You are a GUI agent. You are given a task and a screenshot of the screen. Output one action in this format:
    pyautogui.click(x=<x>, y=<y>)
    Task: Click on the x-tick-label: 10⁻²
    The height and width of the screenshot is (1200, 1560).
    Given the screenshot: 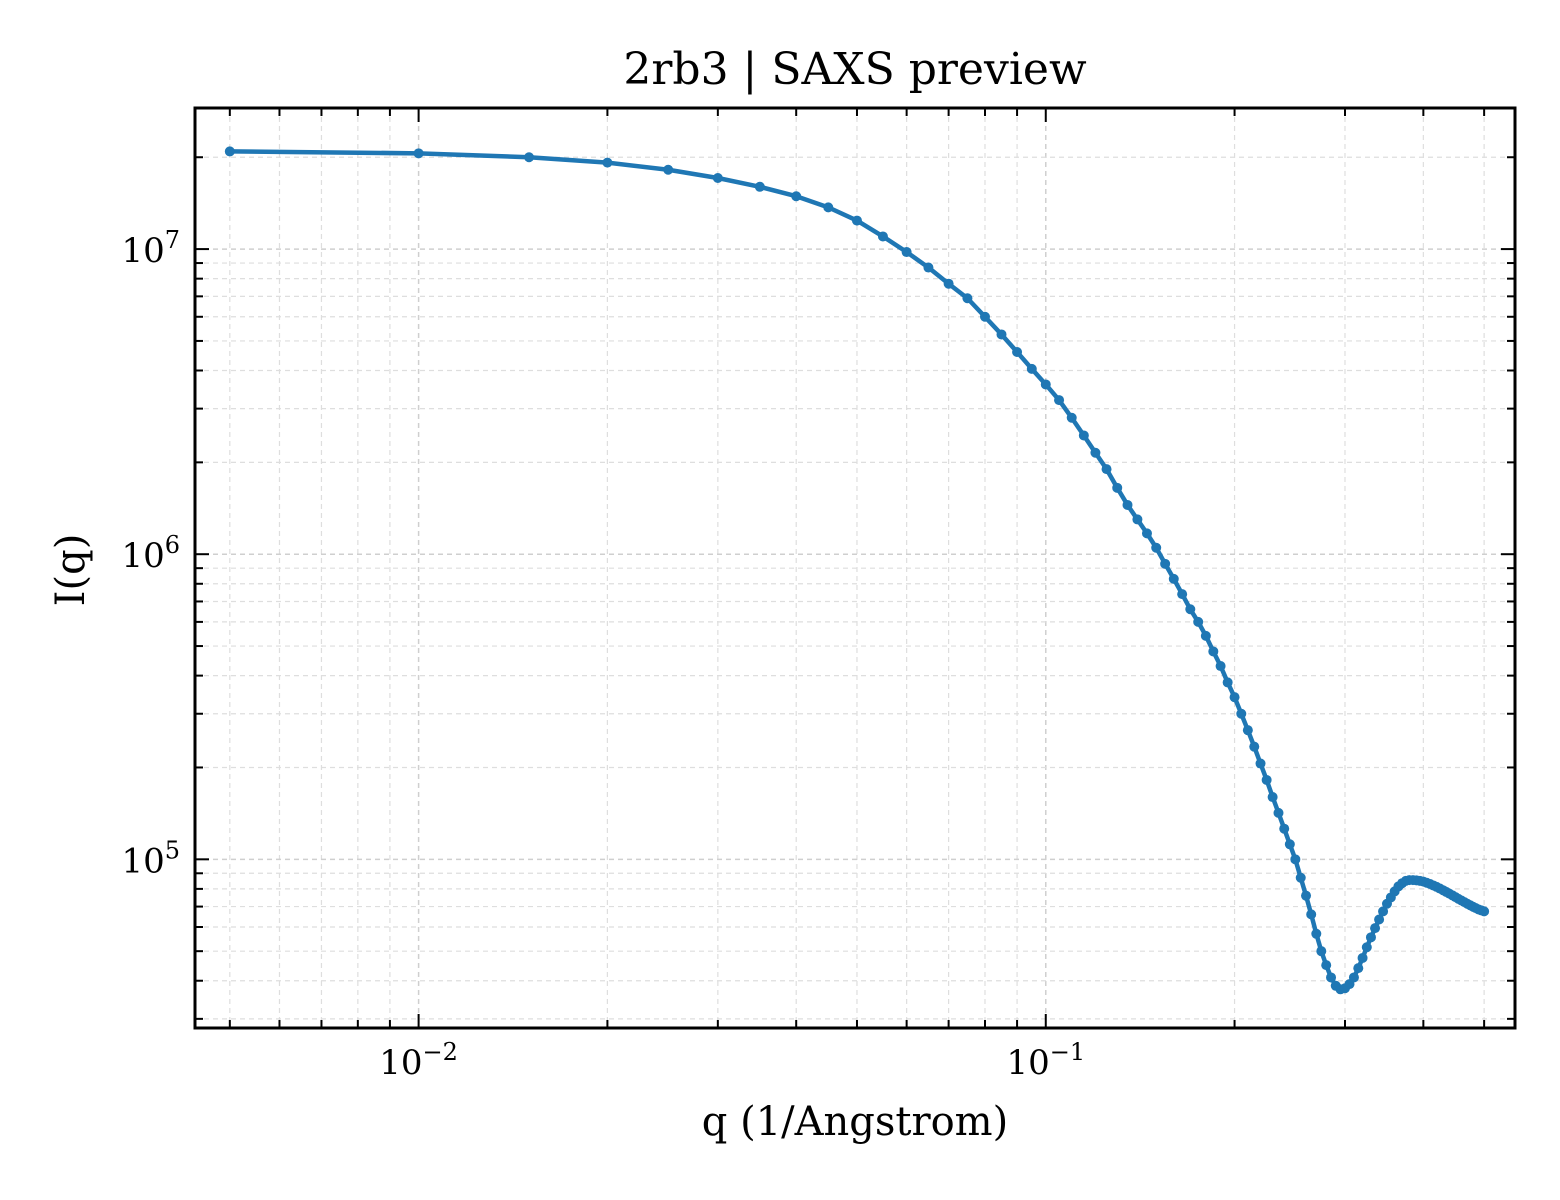 What is the action you would take?
    pyautogui.click(x=418, y=1060)
    